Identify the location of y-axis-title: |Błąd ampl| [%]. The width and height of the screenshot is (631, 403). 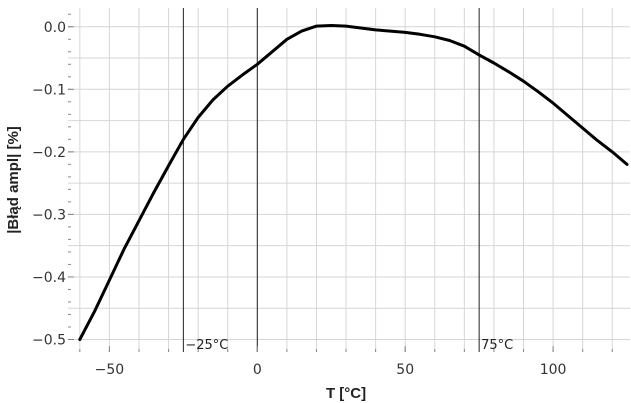
(13, 180).